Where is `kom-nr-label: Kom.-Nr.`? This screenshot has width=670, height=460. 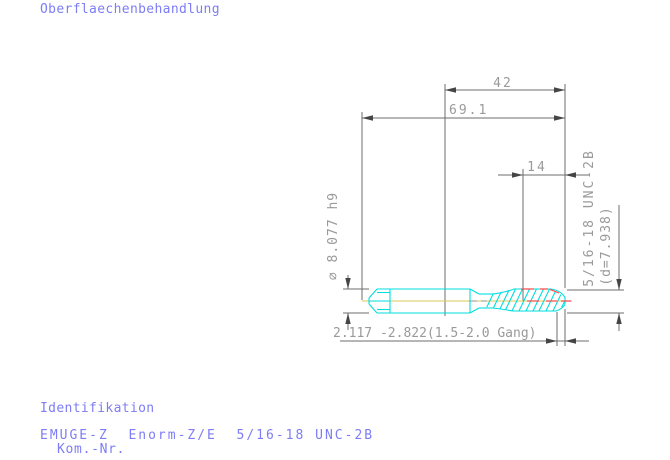 kom-nr-label: Kom.-Nr. is located at coordinates (91, 449).